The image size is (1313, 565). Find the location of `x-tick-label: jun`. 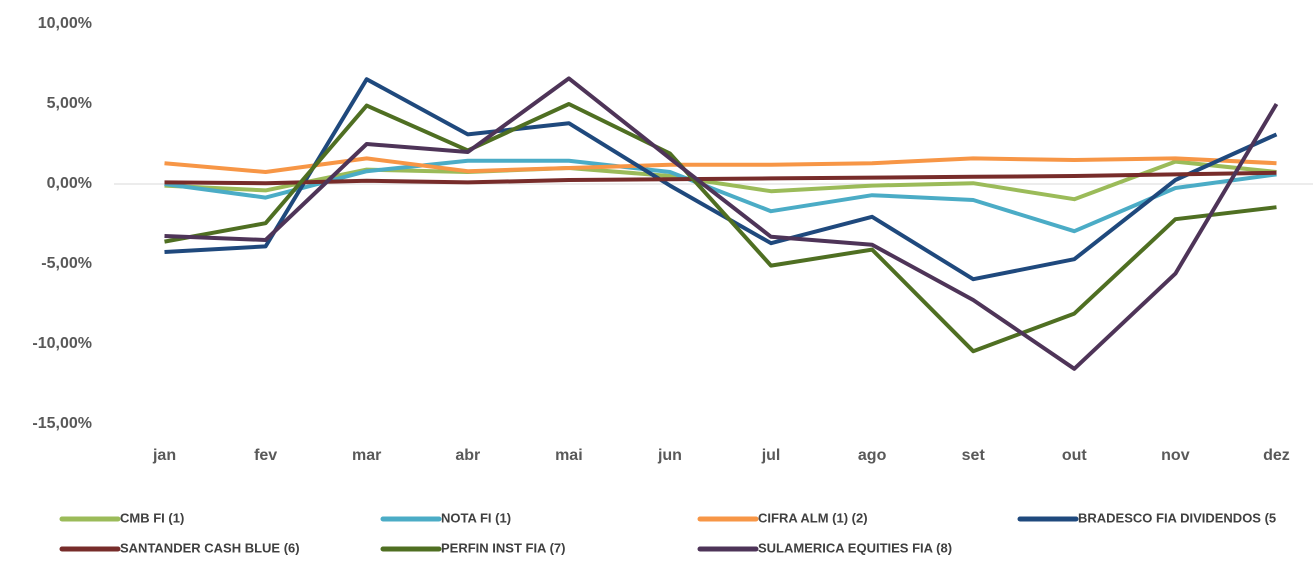

x-tick-label: jun is located at coordinates (669, 455).